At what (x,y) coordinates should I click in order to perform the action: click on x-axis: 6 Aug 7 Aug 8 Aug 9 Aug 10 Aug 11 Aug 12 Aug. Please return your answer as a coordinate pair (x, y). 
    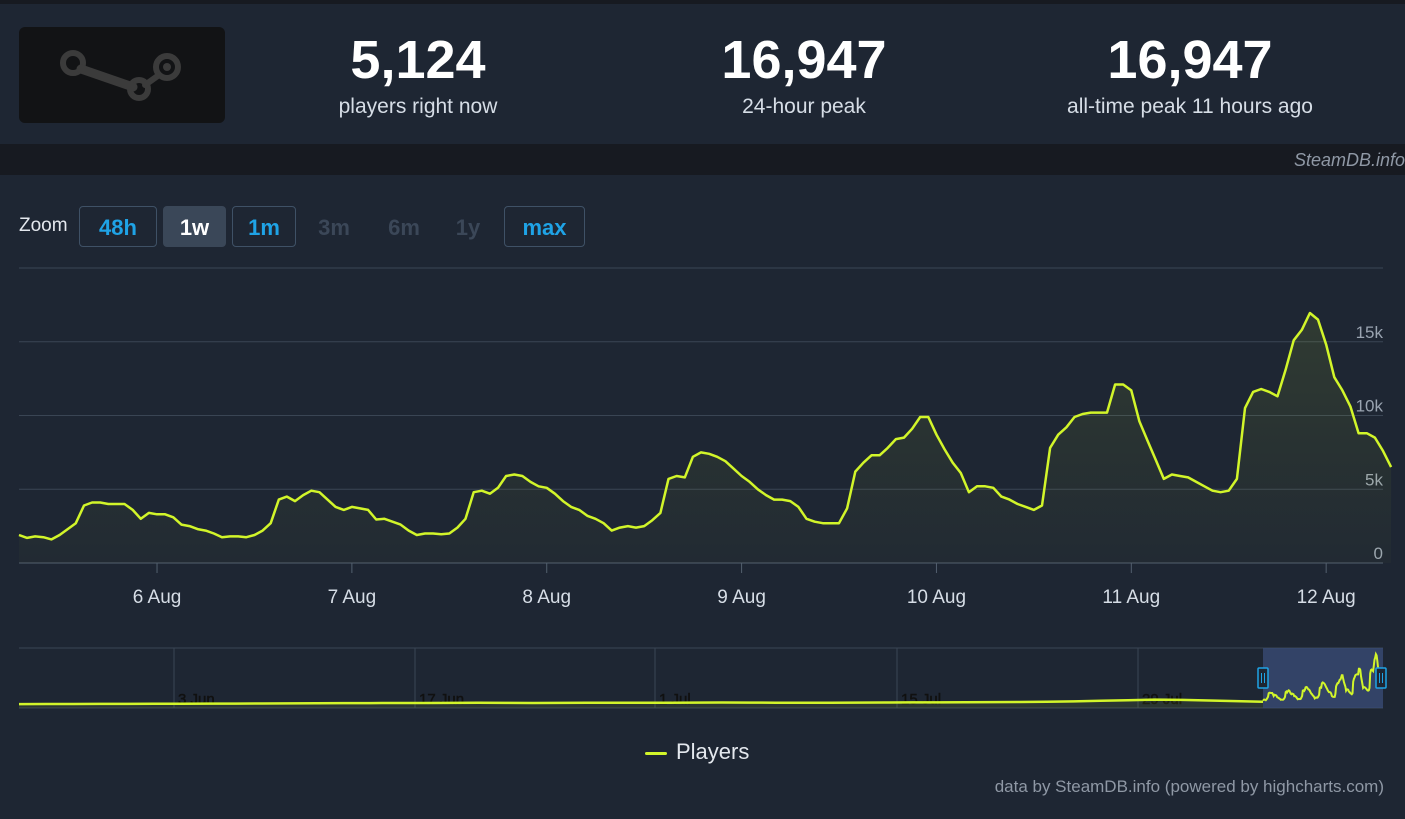
    Looking at the image, I should click on (744, 585).